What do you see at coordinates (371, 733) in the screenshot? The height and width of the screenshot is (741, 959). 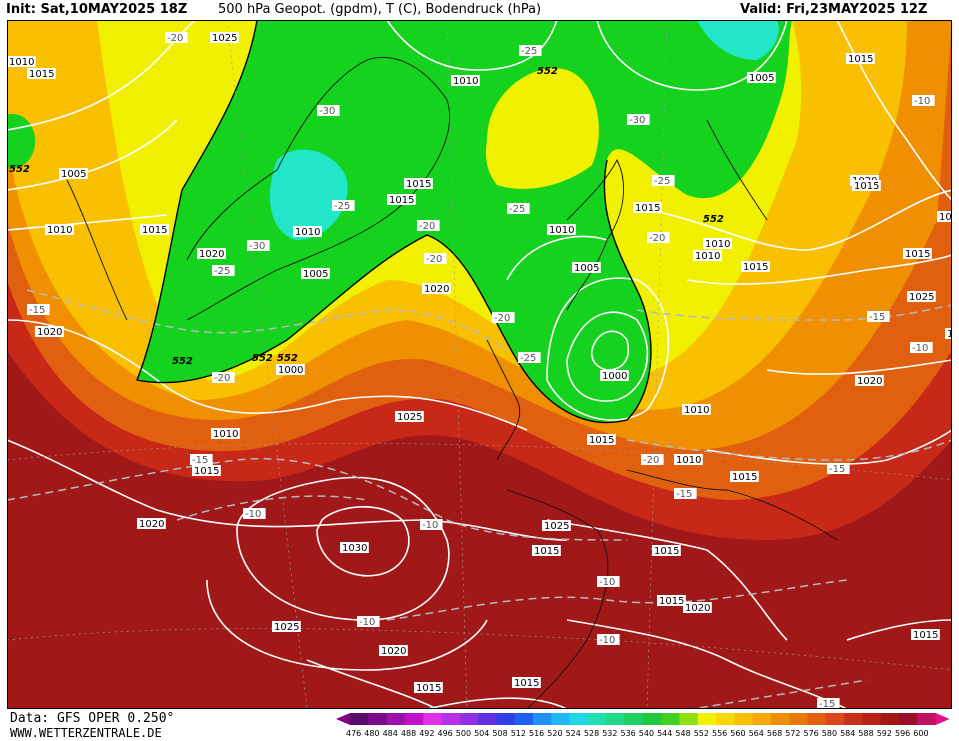 I see `legend-level-label: 480` at bounding box center [371, 733].